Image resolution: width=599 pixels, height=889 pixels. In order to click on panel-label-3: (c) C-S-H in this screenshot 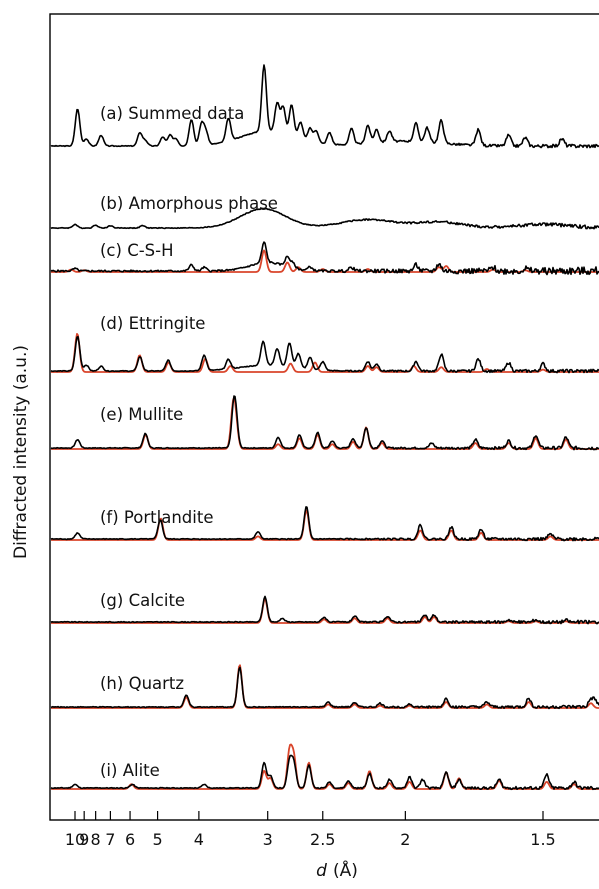, I will do `click(137, 250)`.